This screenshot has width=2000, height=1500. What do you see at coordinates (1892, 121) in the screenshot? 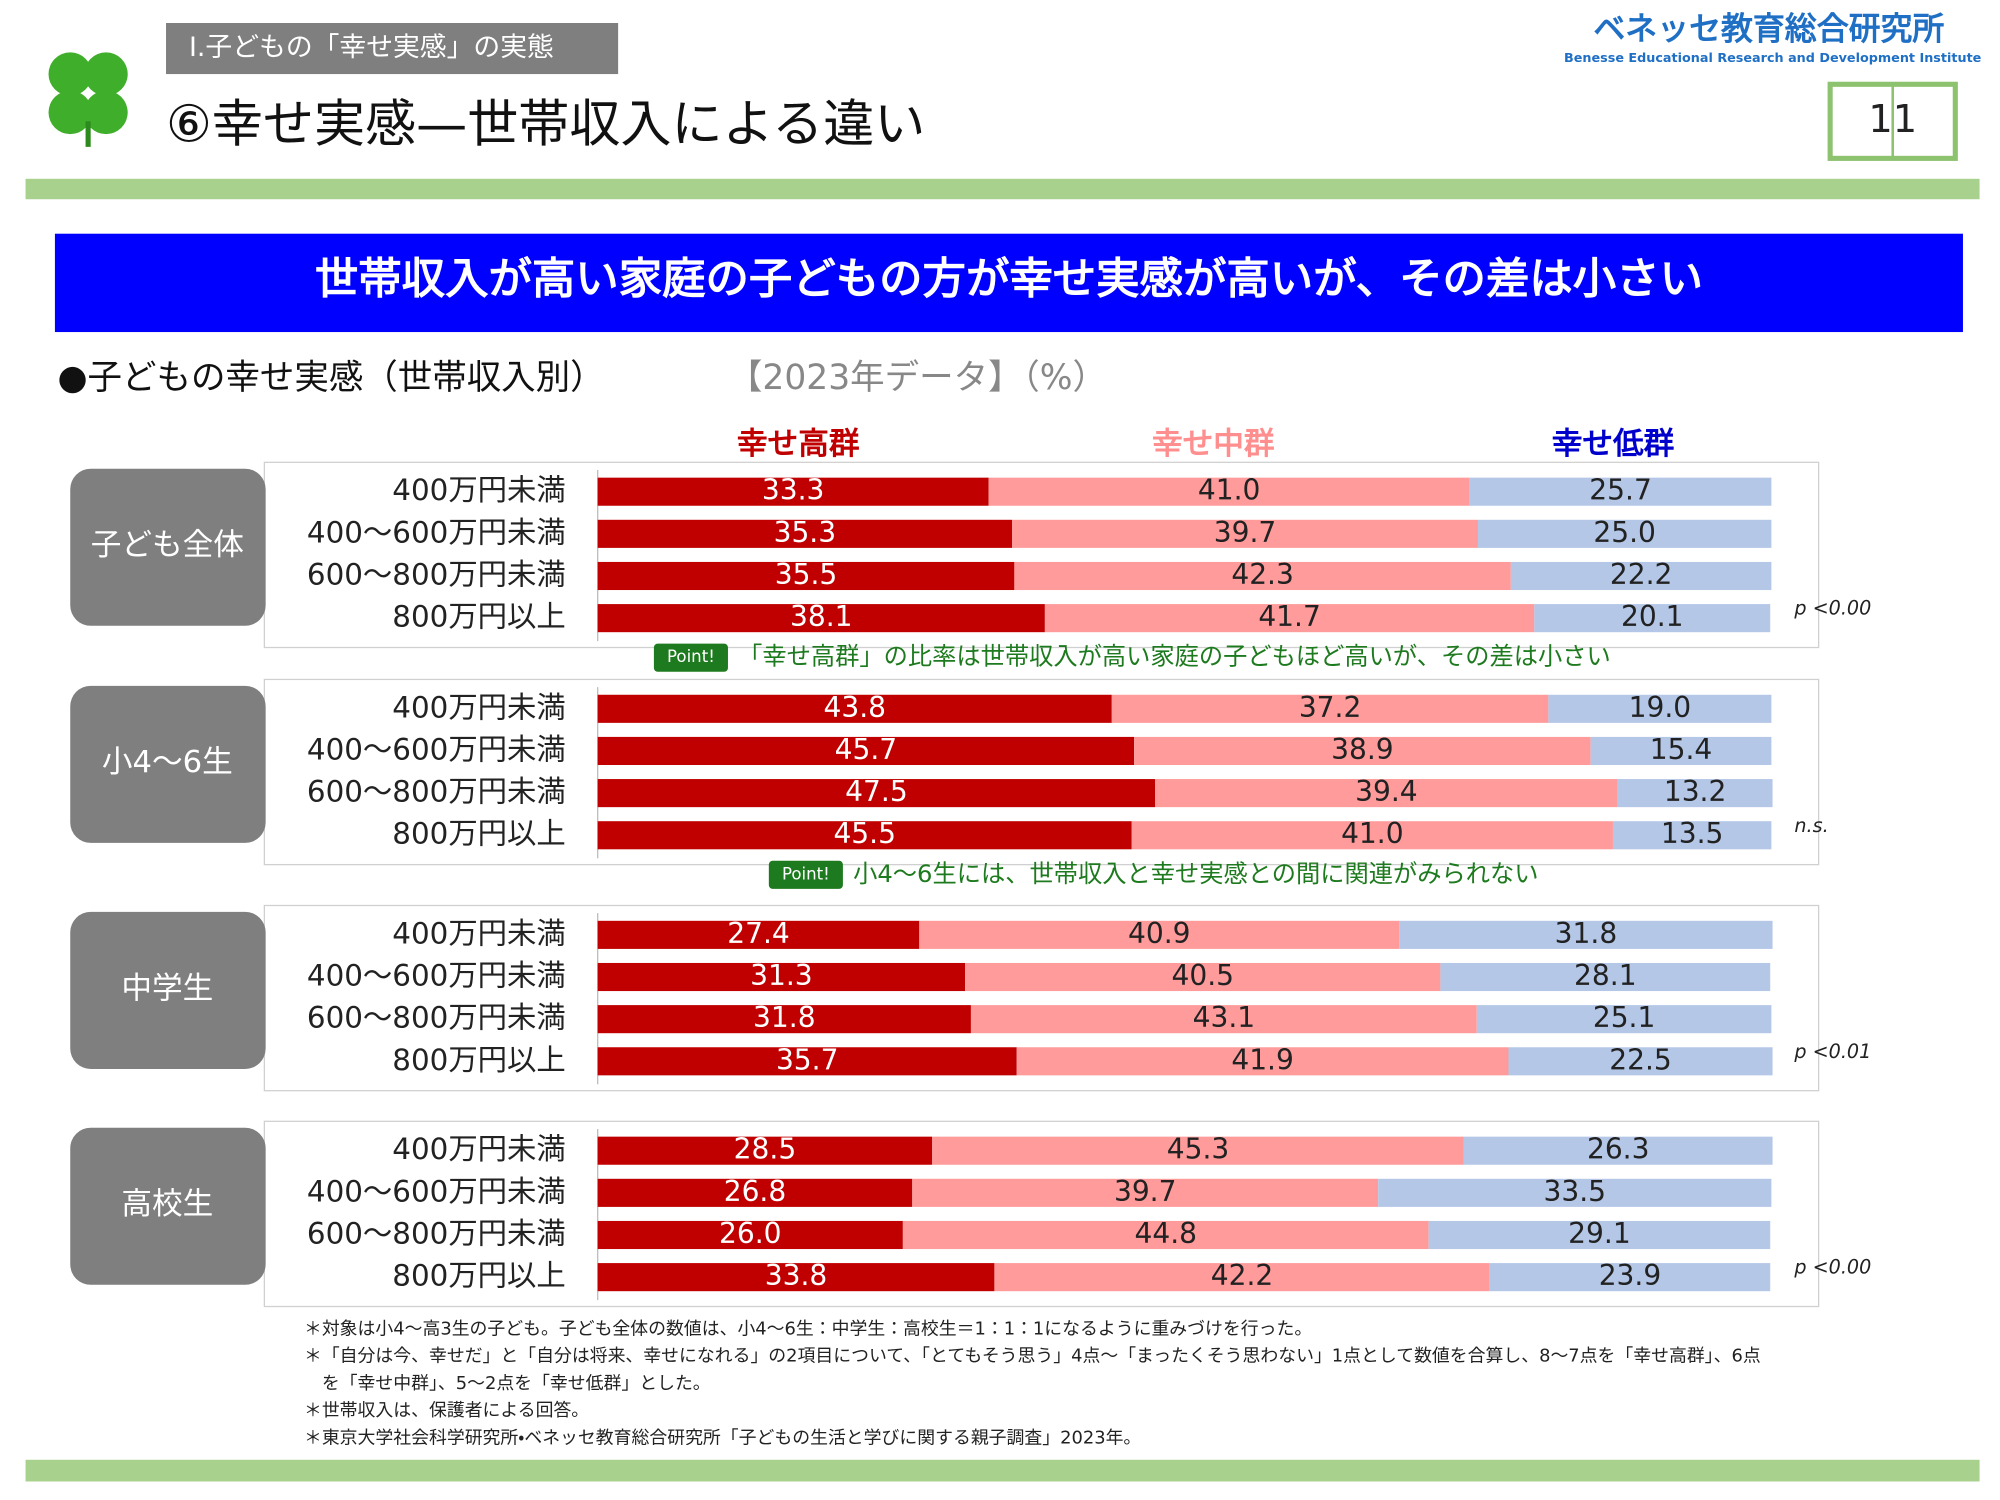
I see `page-book` at bounding box center [1892, 121].